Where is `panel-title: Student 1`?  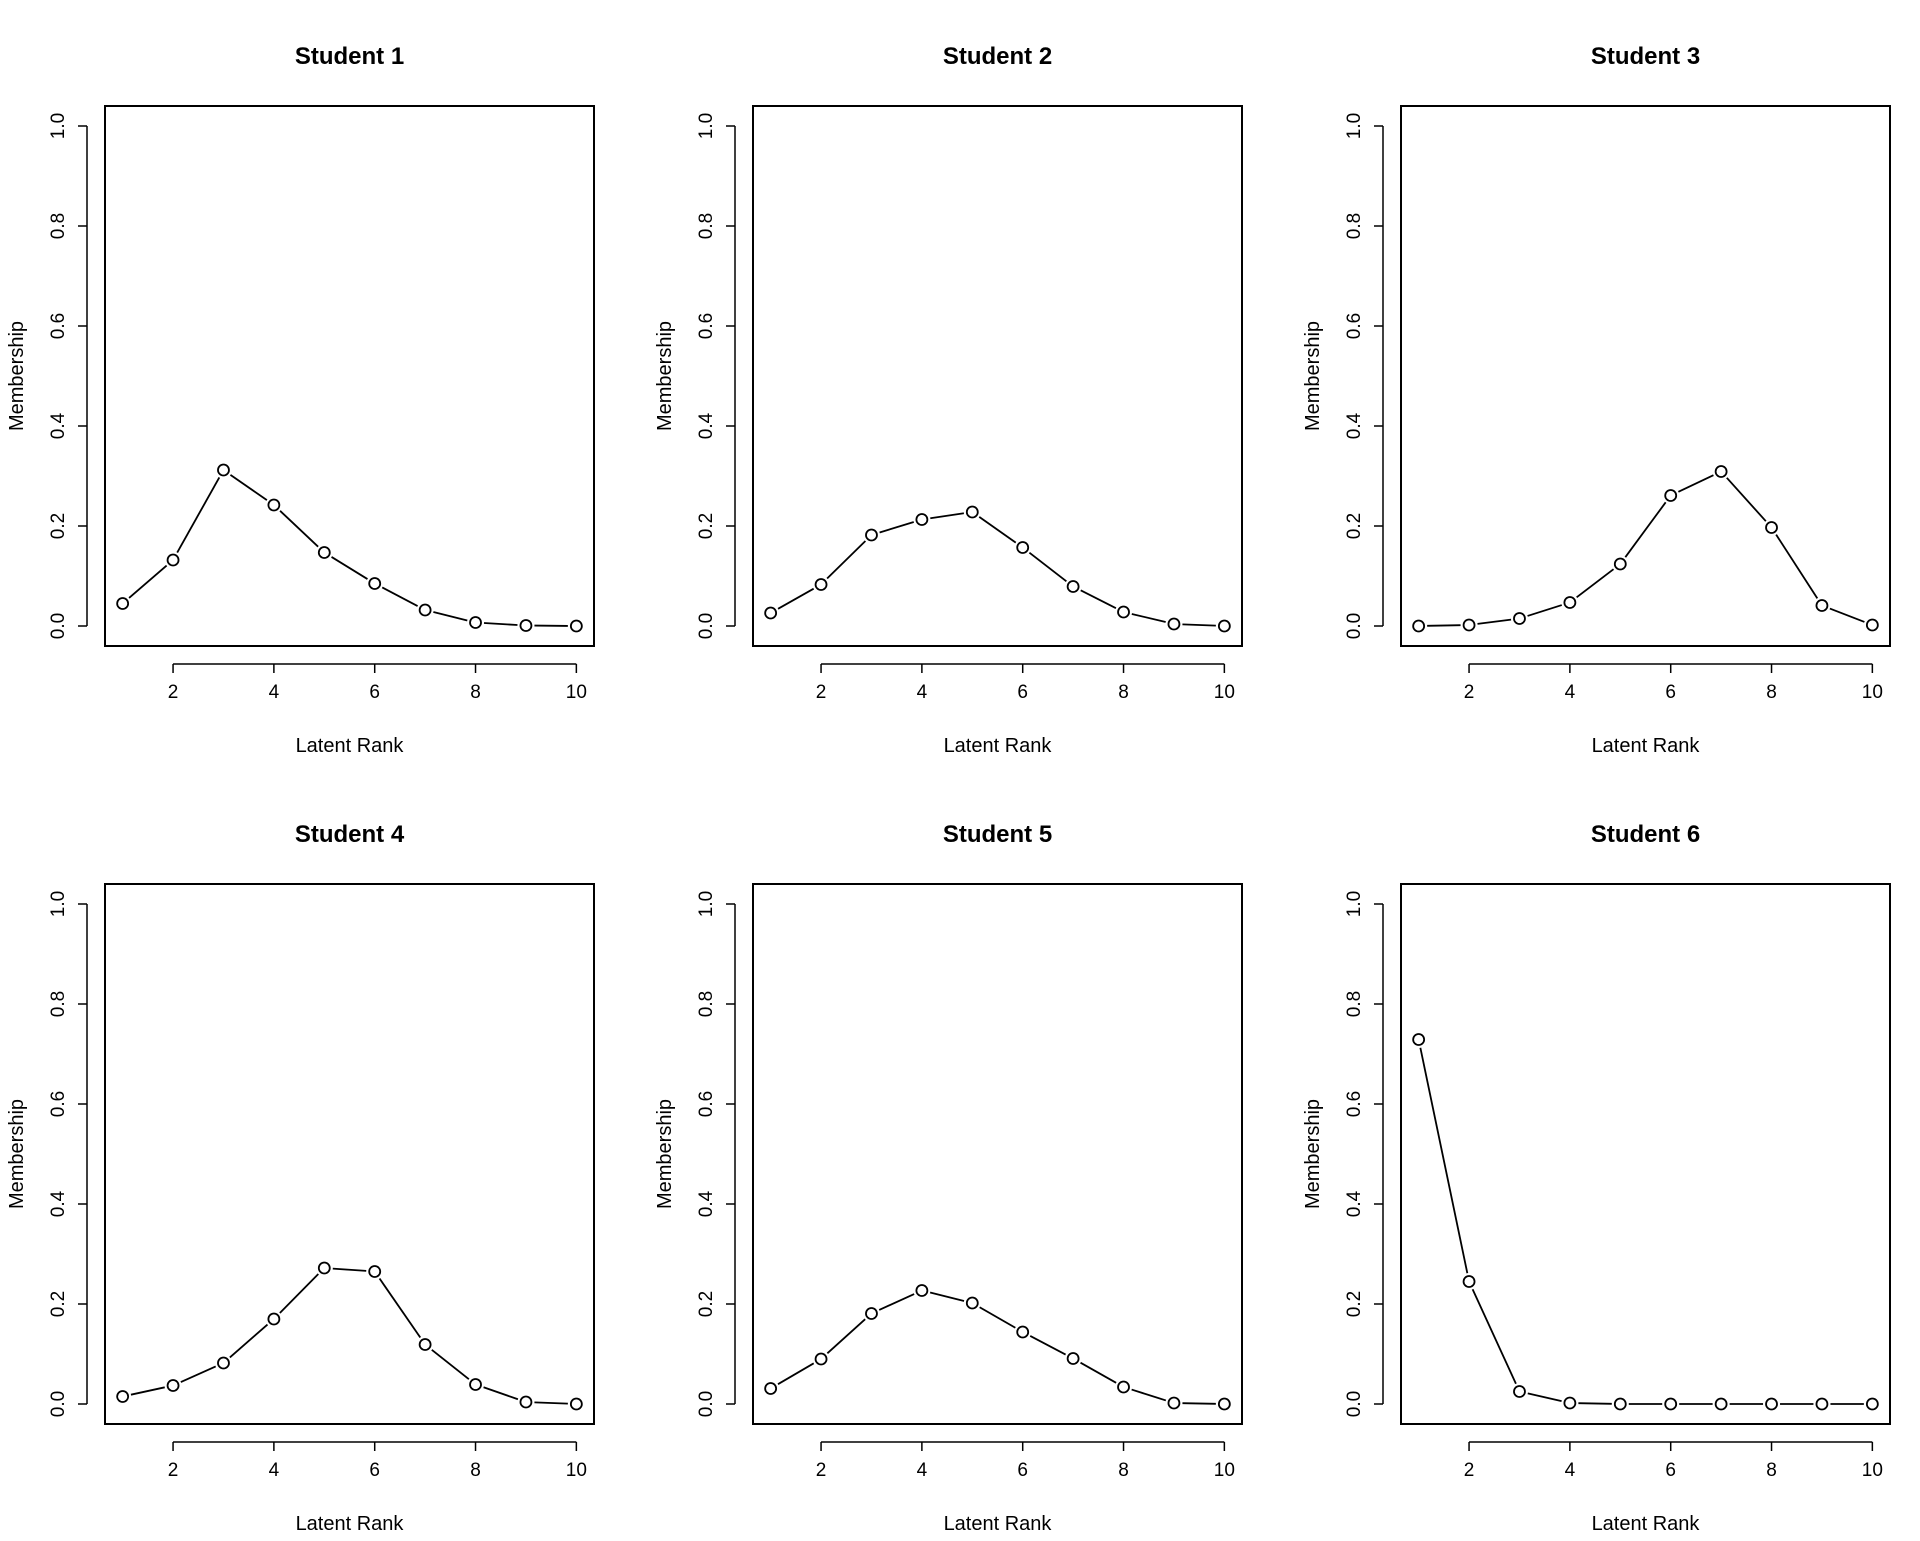 panel-title: Student 1 is located at coordinates (349, 56).